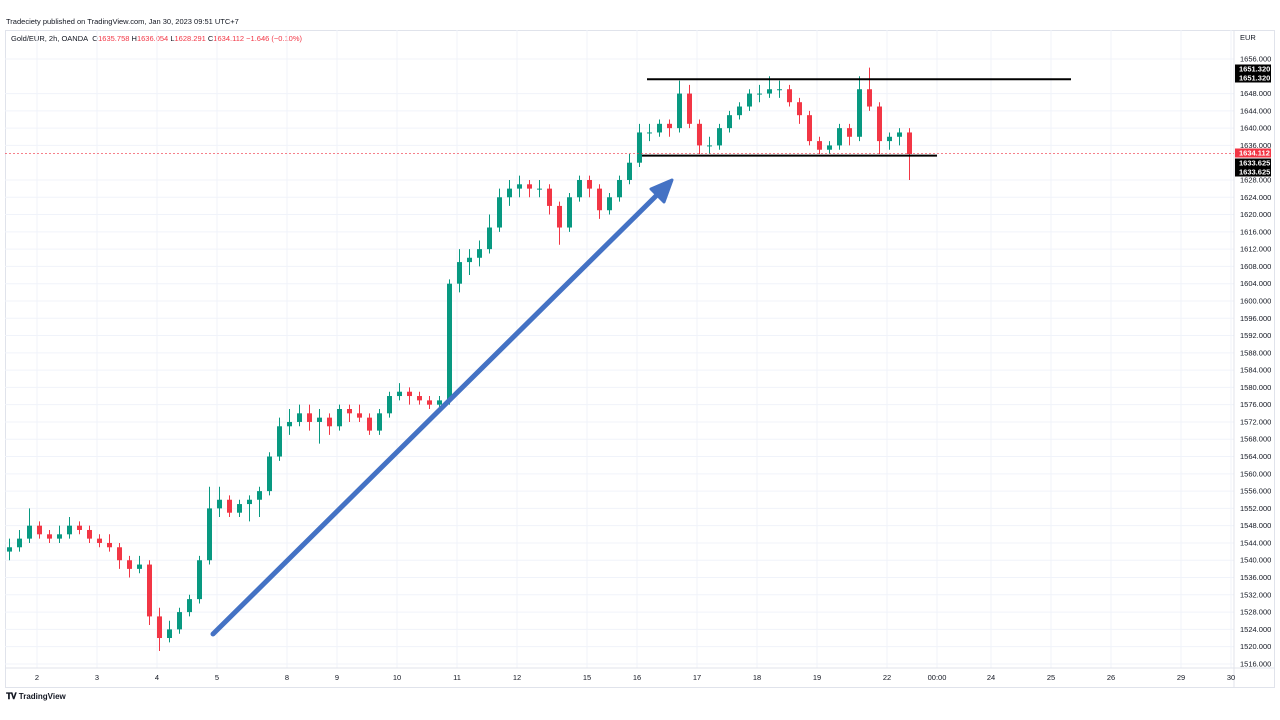  Describe the element at coordinates (1255, 525) in the screenshot. I see `price-tick-label: 1548.000` at that location.